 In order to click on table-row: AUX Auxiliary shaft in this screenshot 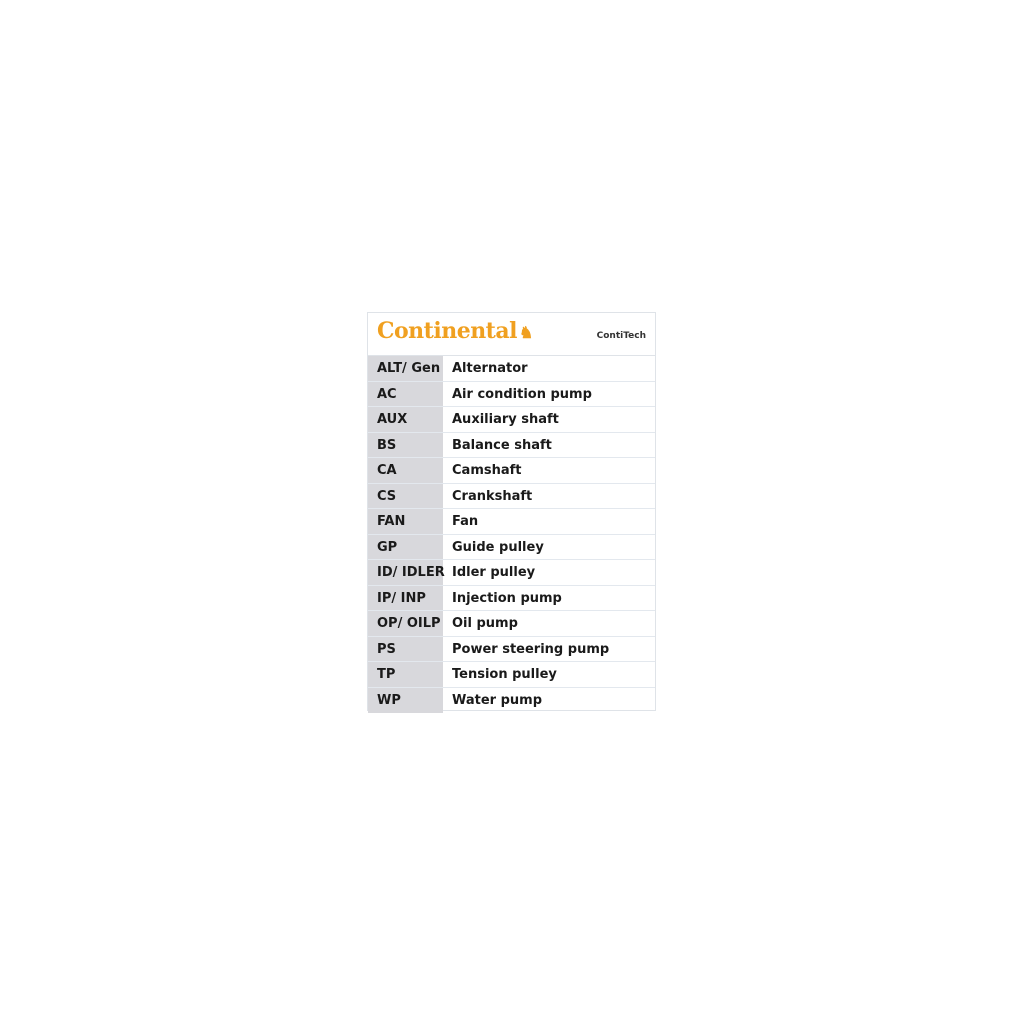, I will do `click(511, 420)`.